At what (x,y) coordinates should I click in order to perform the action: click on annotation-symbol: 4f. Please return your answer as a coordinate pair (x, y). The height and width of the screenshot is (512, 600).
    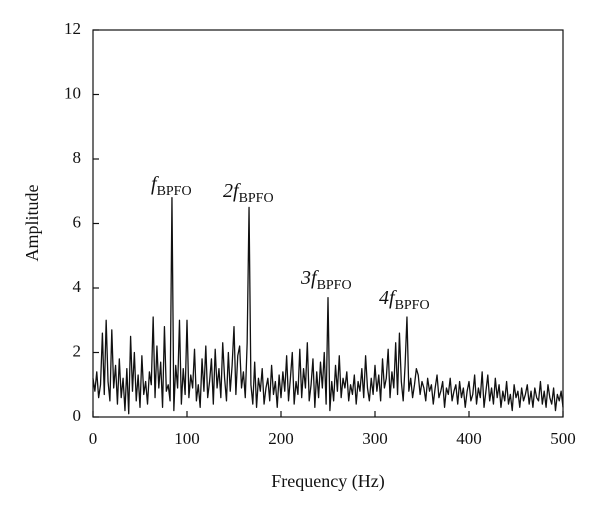
    Looking at the image, I should click on (388, 298).